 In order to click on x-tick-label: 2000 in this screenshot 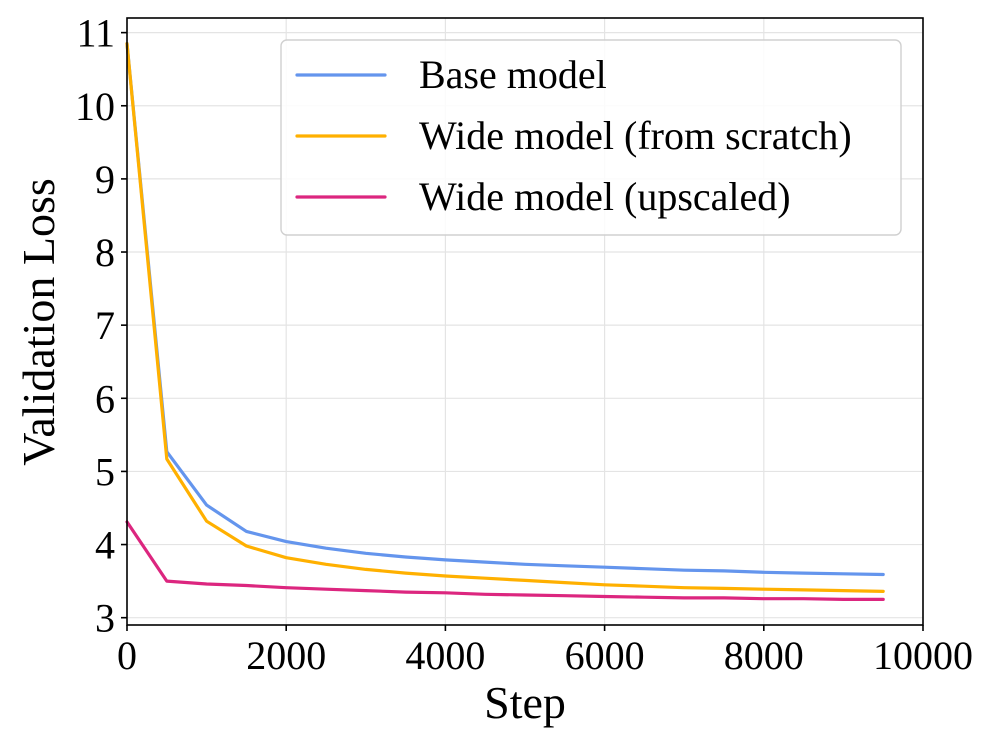, I will do `click(286, 655)`.